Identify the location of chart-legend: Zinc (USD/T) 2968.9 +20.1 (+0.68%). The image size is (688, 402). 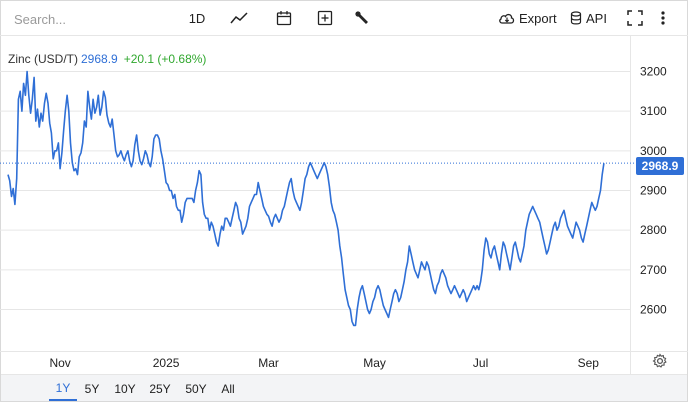
(107, 59).